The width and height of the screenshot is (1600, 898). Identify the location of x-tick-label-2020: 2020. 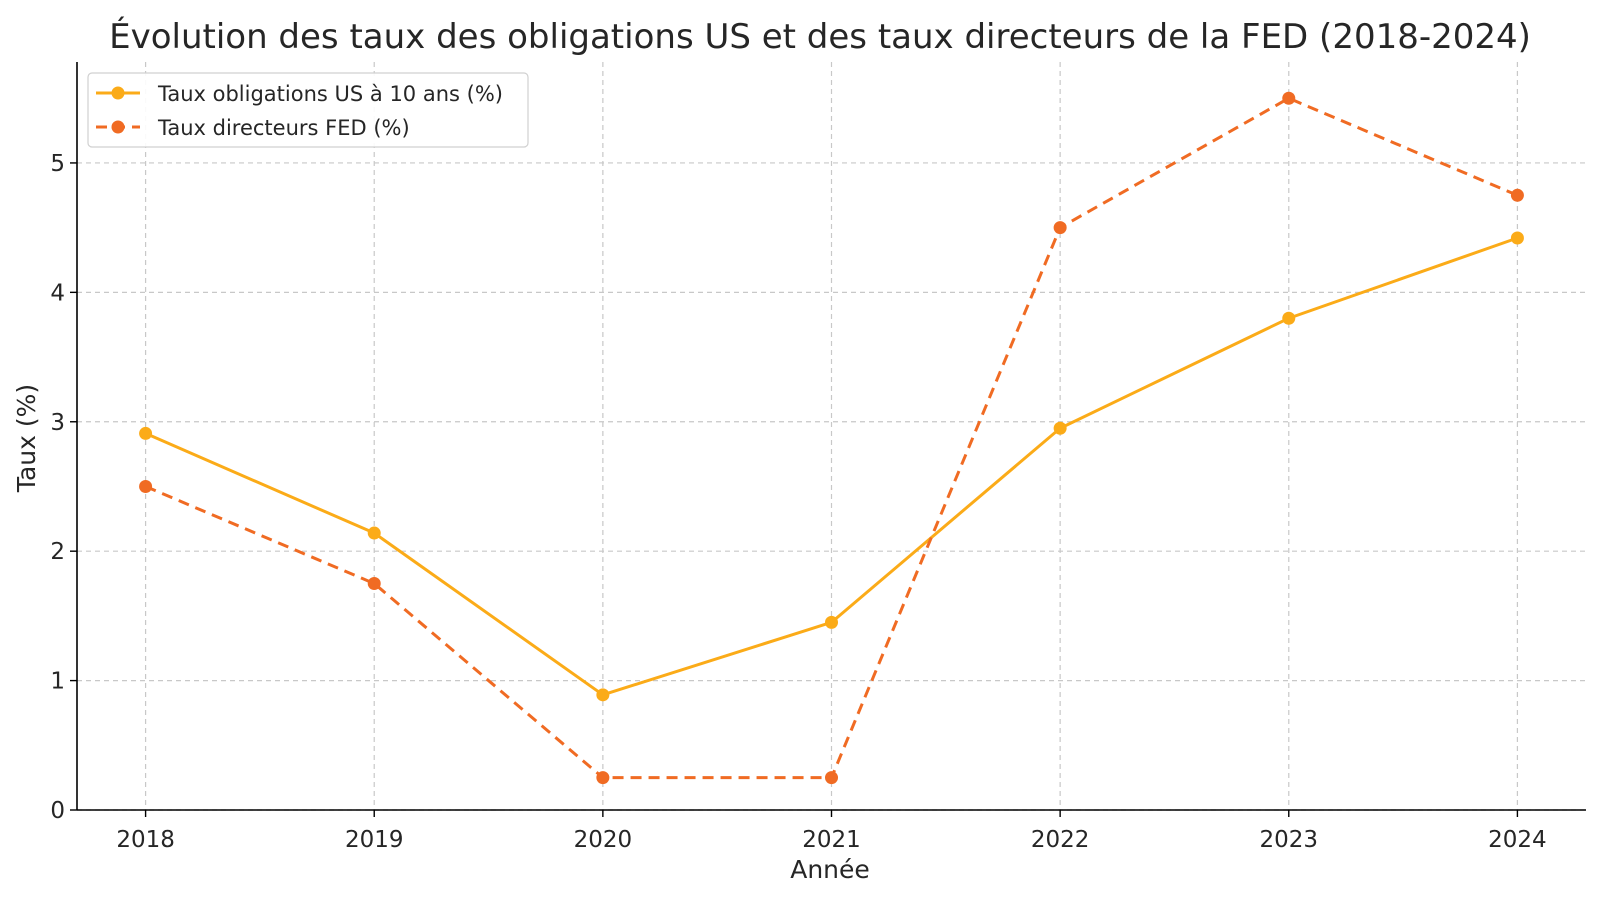
(603, 840).